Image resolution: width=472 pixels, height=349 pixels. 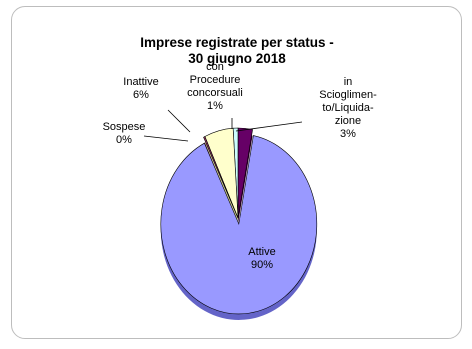 What do you see at coordinates (269, 126) in the screenshot?
I see `leader-line-scioglimento` at bounding box center [269, 126].